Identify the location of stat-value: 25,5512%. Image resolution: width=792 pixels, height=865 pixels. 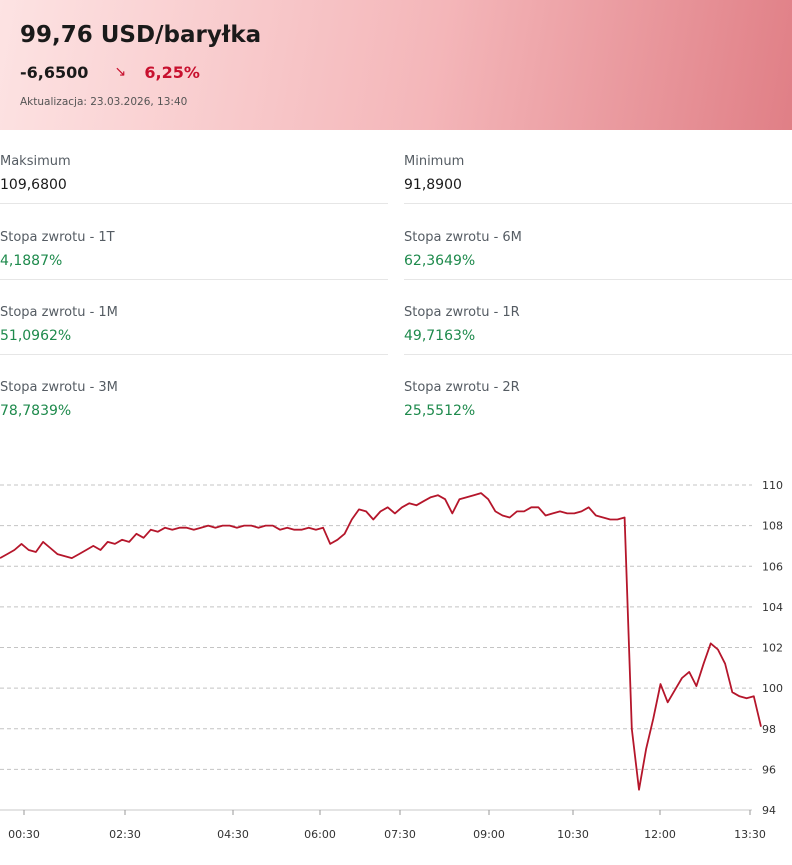
(440, 411).